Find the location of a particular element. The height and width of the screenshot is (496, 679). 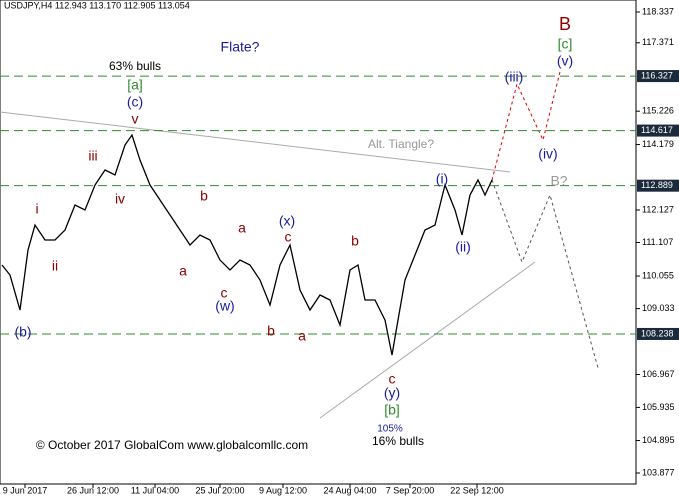

alt-forecast-path is located at coordinates (545, 274).